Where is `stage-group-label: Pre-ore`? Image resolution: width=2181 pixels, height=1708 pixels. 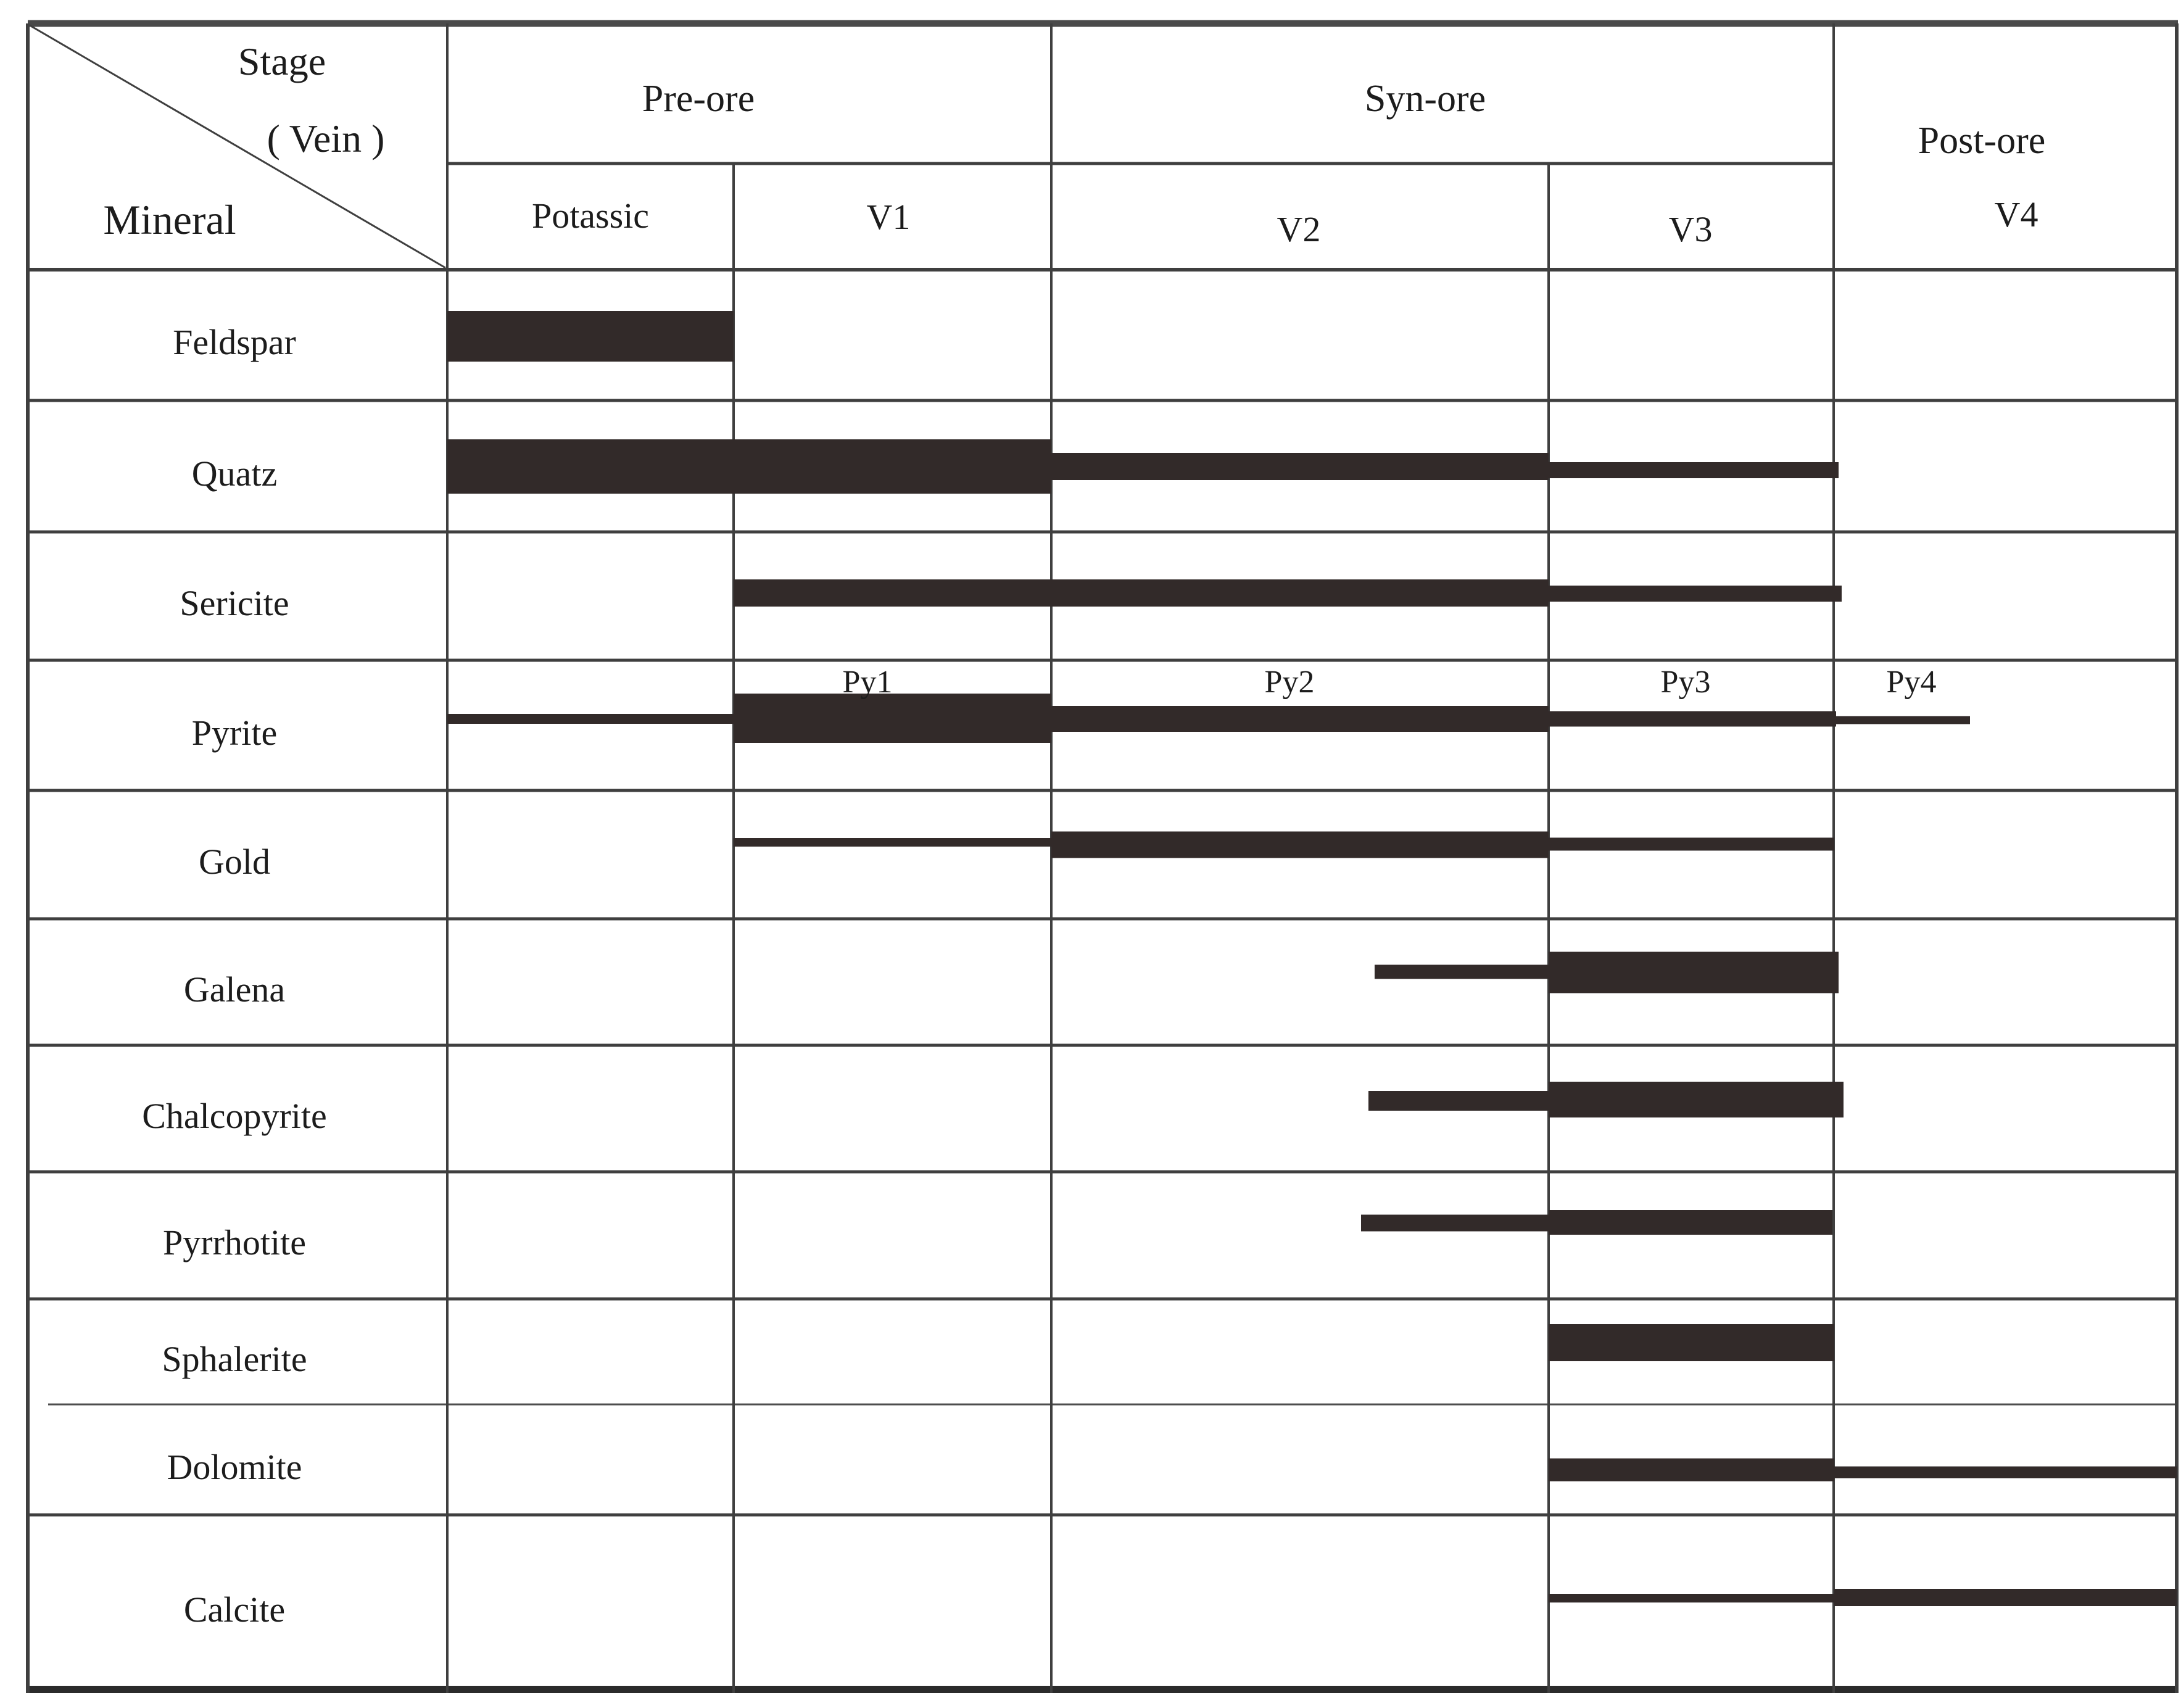 stage-group-label: Pre-ore is located at coordinates (698, 99).